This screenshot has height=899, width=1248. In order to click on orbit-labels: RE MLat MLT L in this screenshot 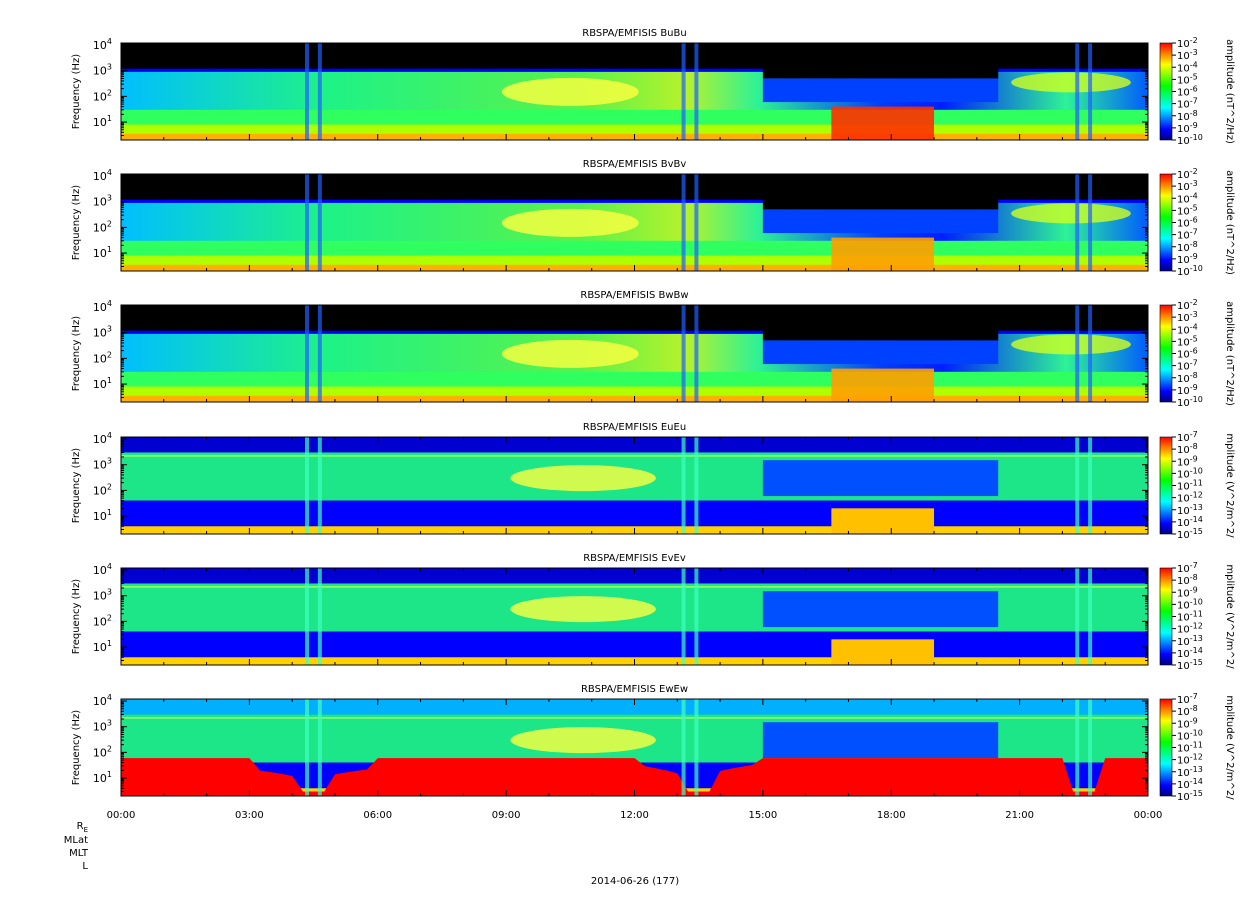, I will do `click(76, 846)`.